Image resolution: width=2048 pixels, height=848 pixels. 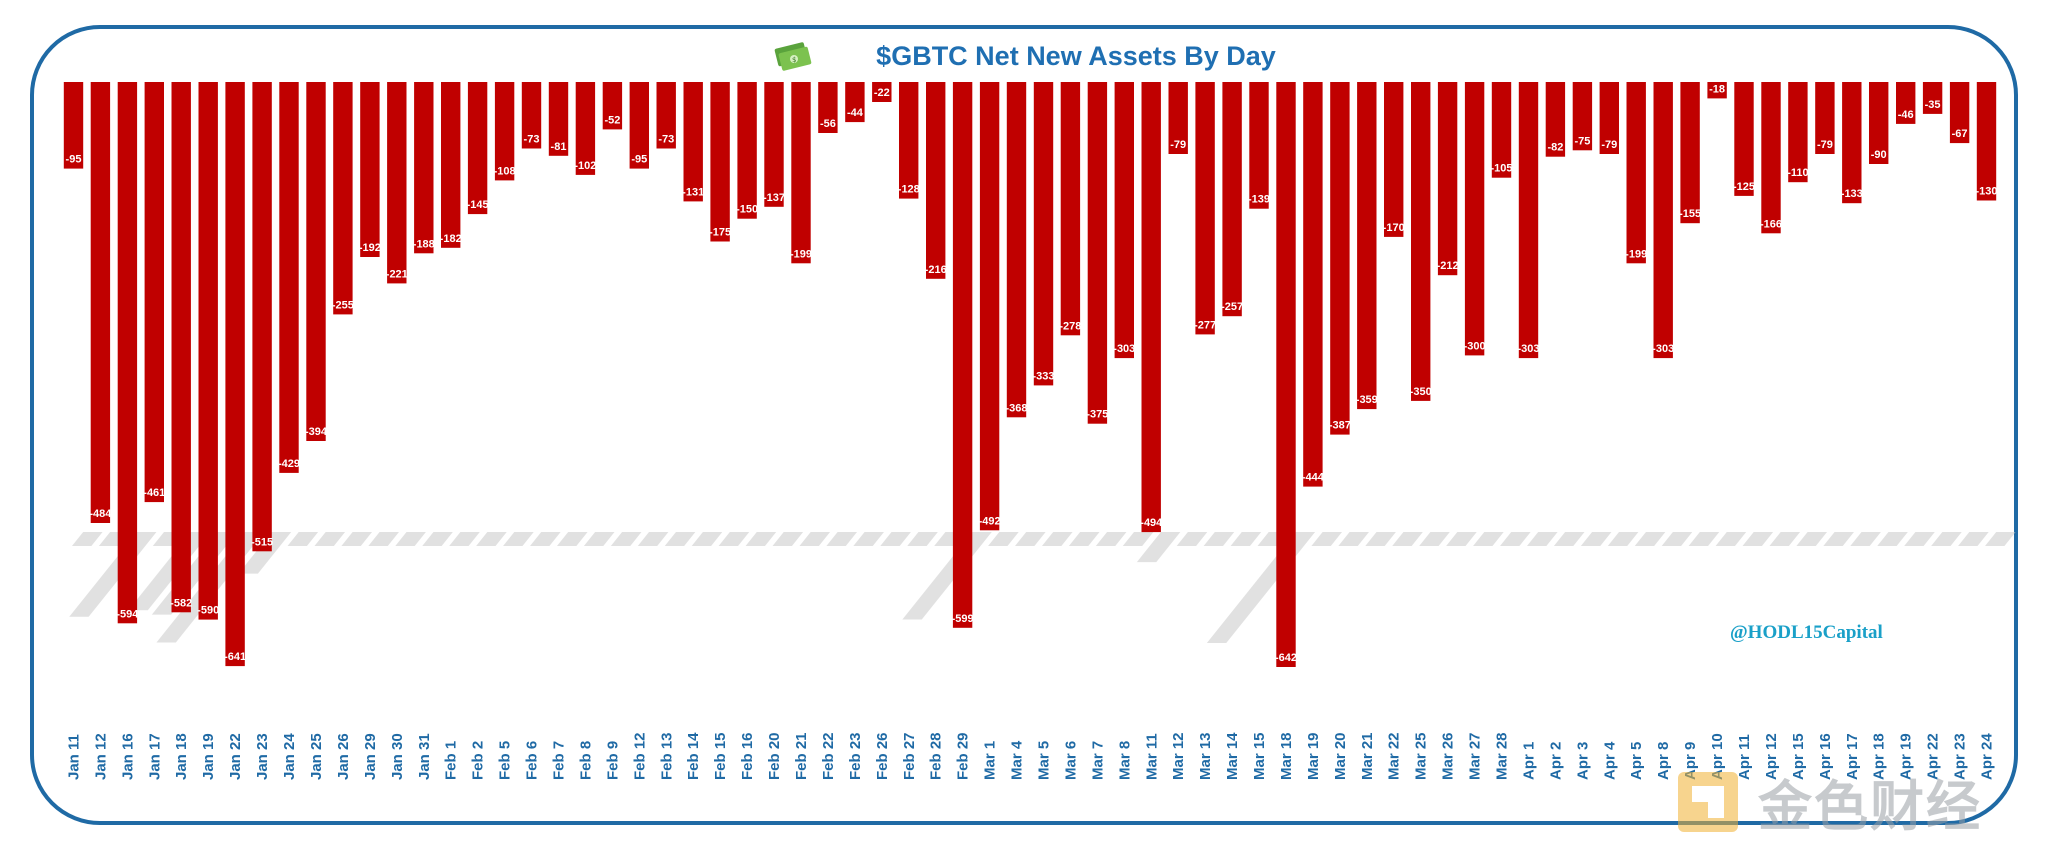 What do you see at coordinates (1340, 756) in the screenshot?
I see `x-tick-label: Mar 20` at bounding box center [1340, 756].